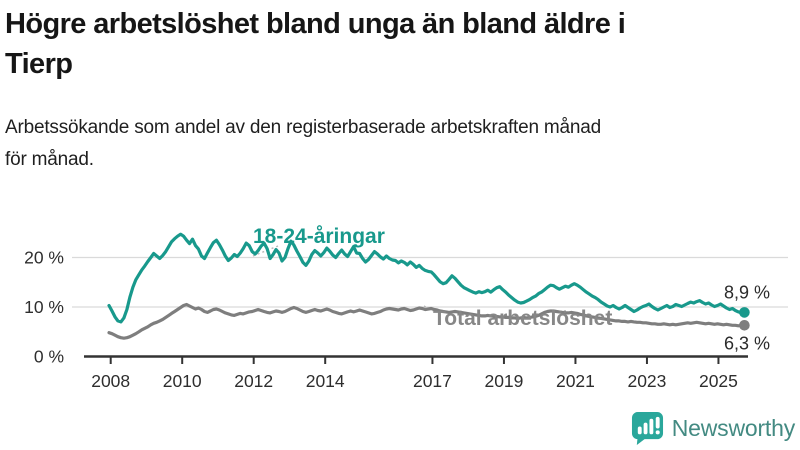 This screenshot has width=800, height=450. What do you see at coordinates (657, 422) in the screenshot?
I see `exclamation-stem` at bounding box center [657, 422].